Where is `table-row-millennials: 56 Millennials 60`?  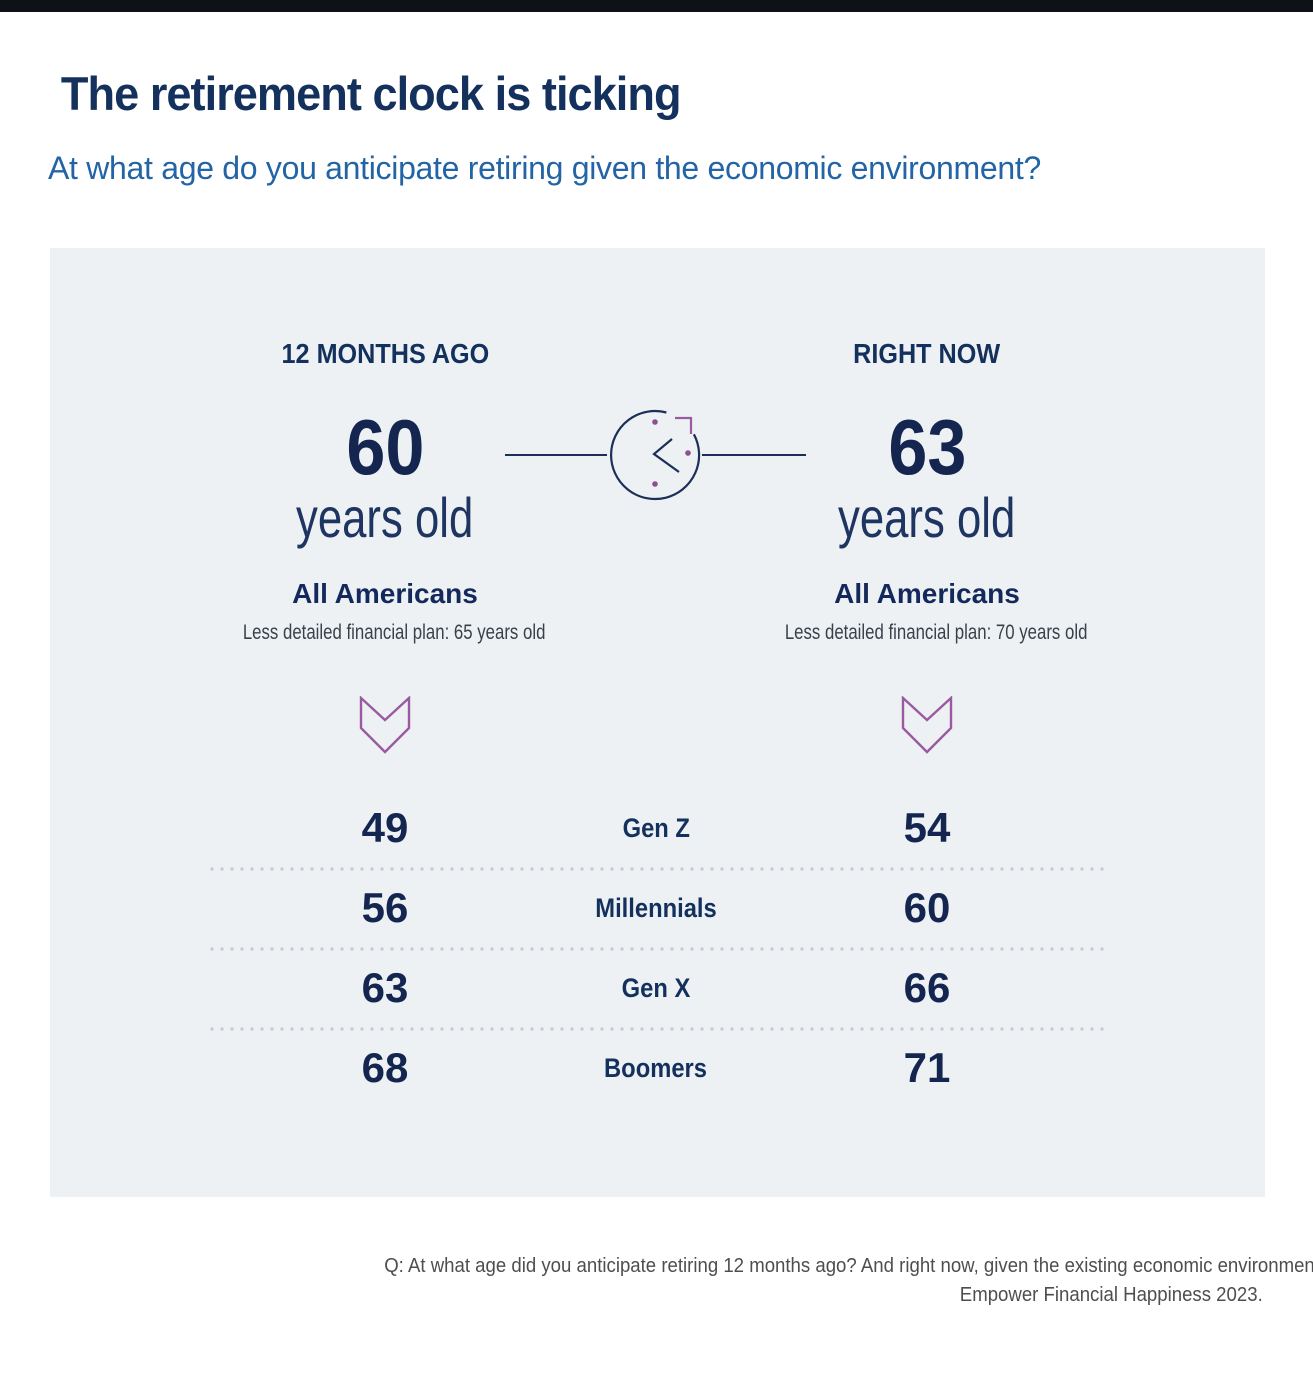
table-row-millennials: 56 Millennials 60 is located at coordinates (657, 908).